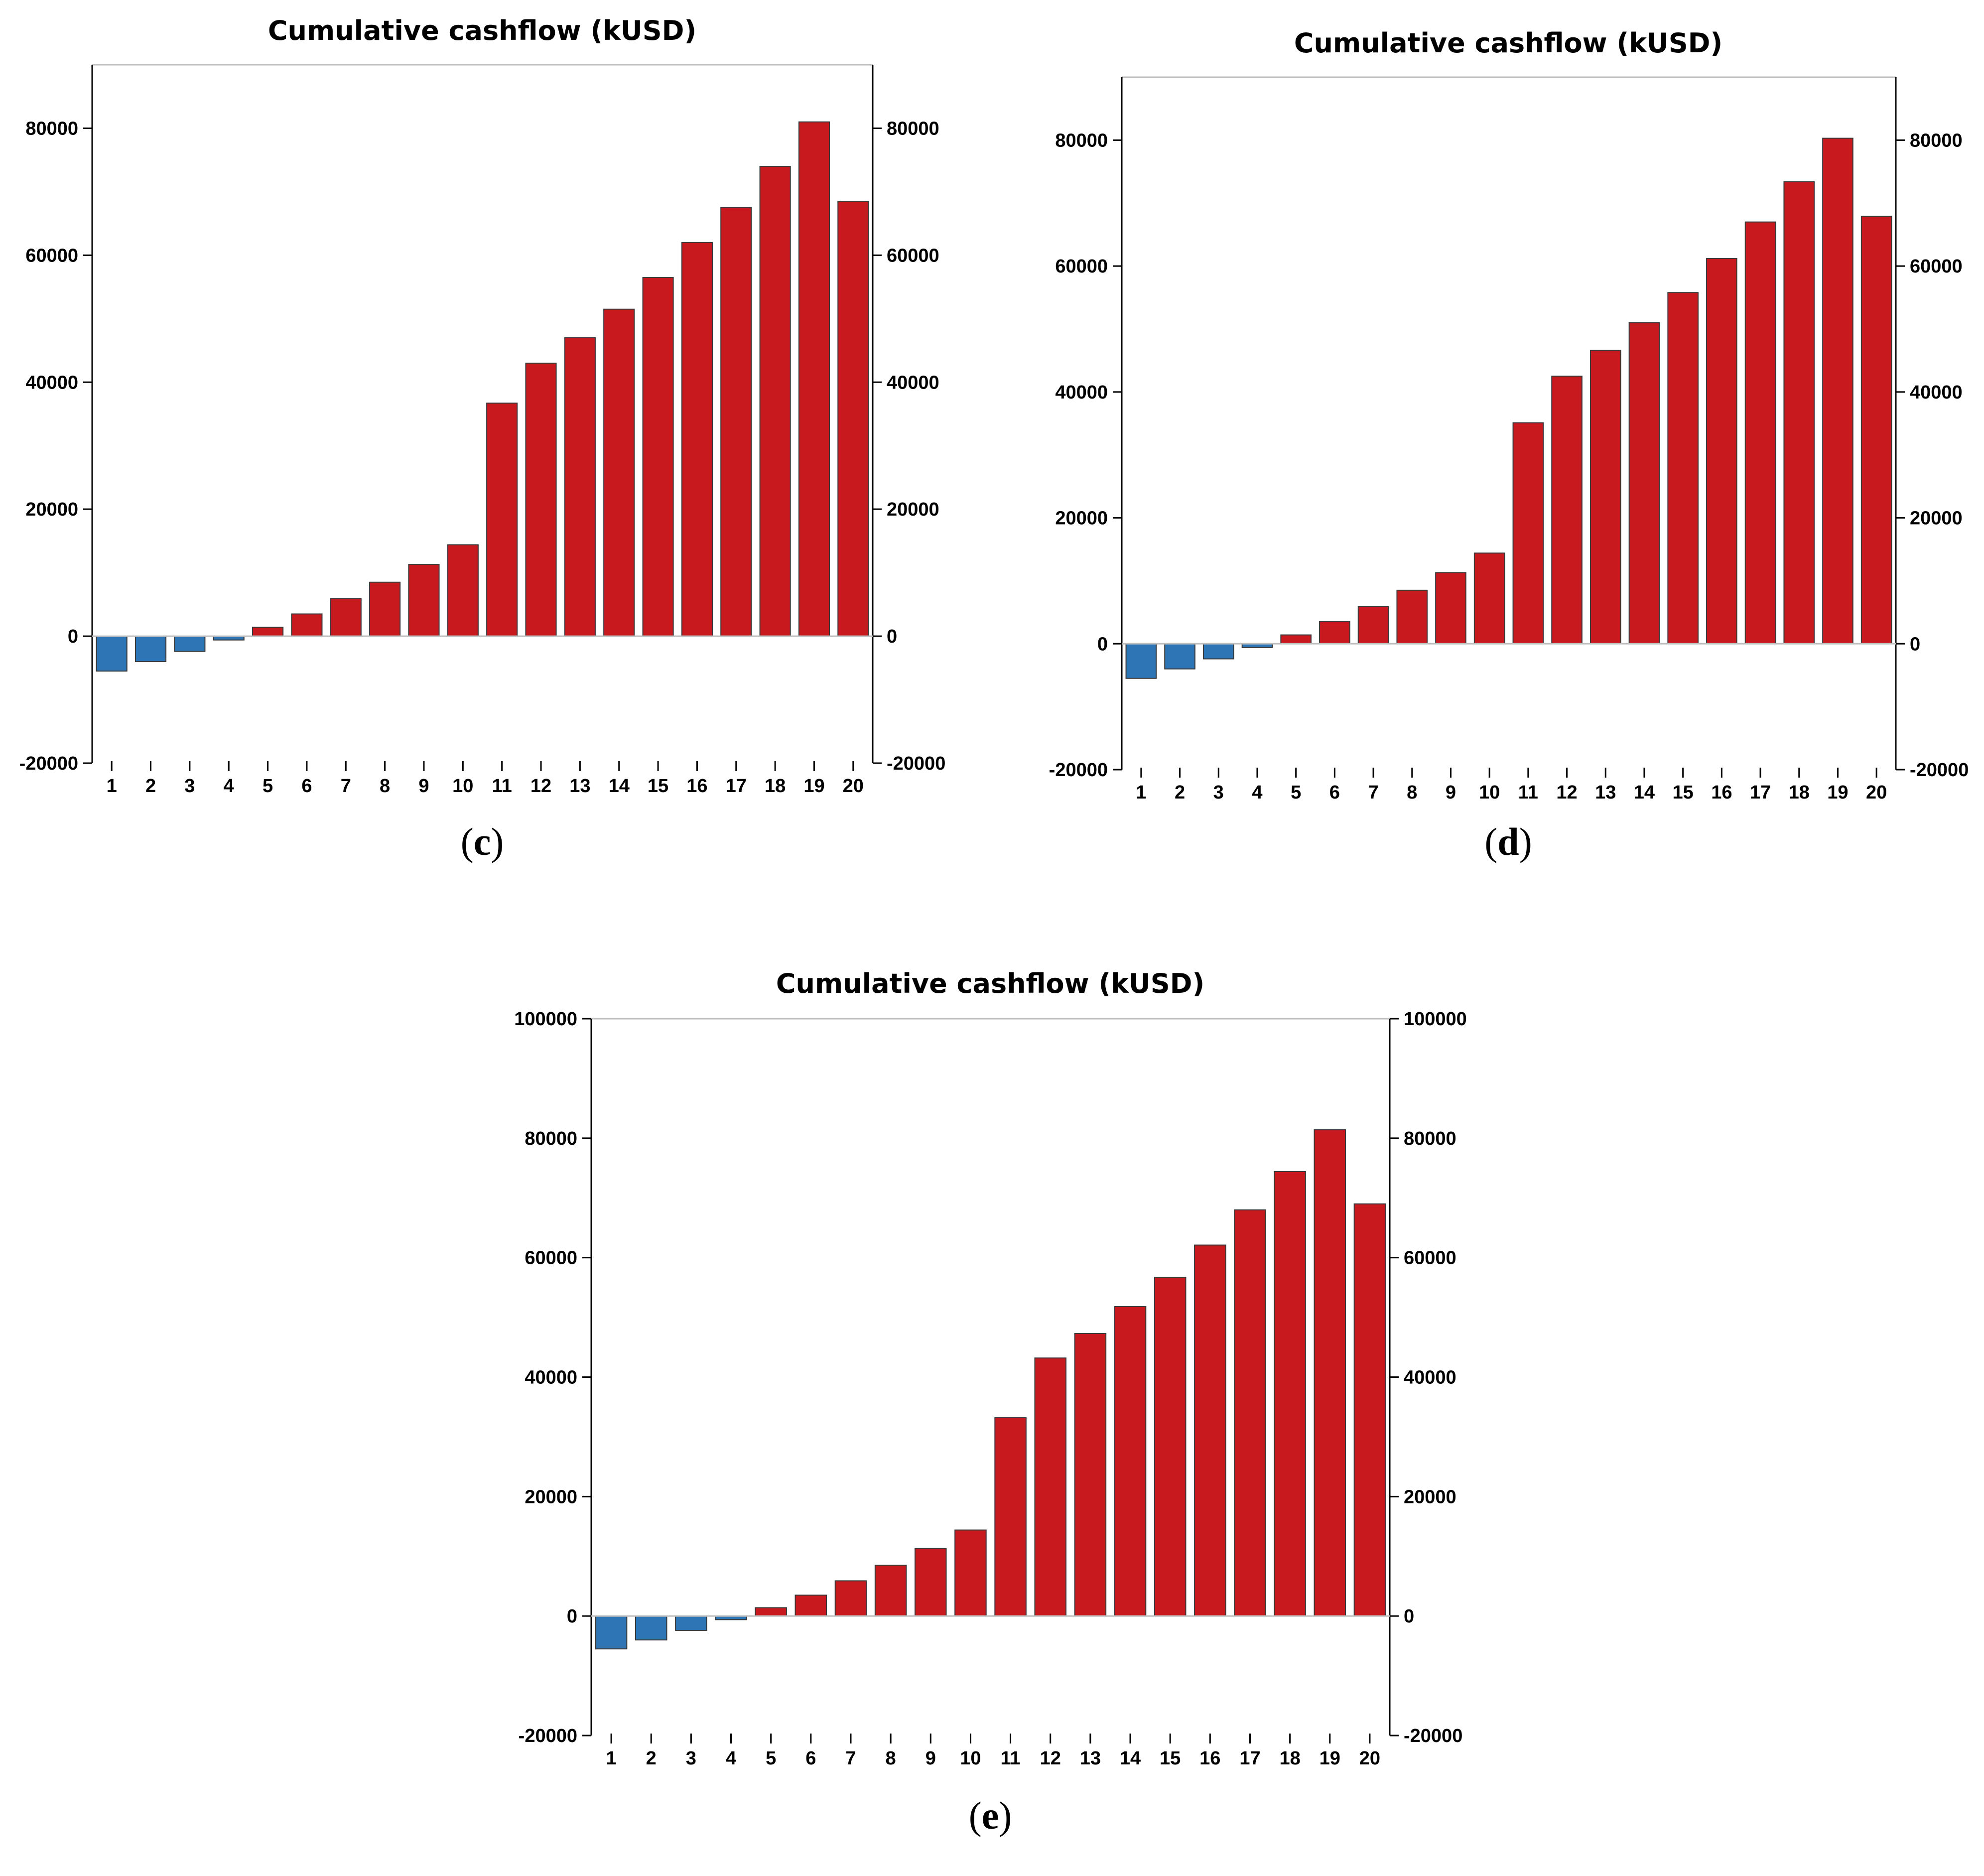 This screenshot has height=1876, width=1984. I want to click on x-tick-label-c-2: 2, so click(150, 786).